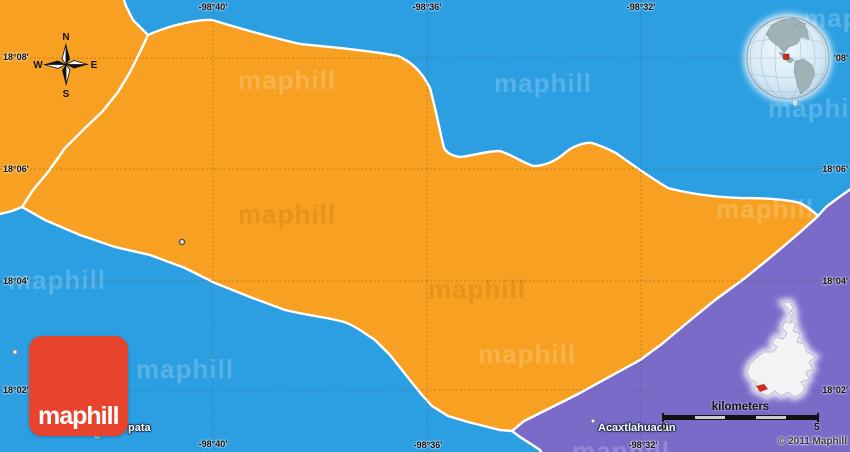  Describe the element at coordinates (664, 427) in the screenshot. I see `scalebar-start-value: 0` at that location.